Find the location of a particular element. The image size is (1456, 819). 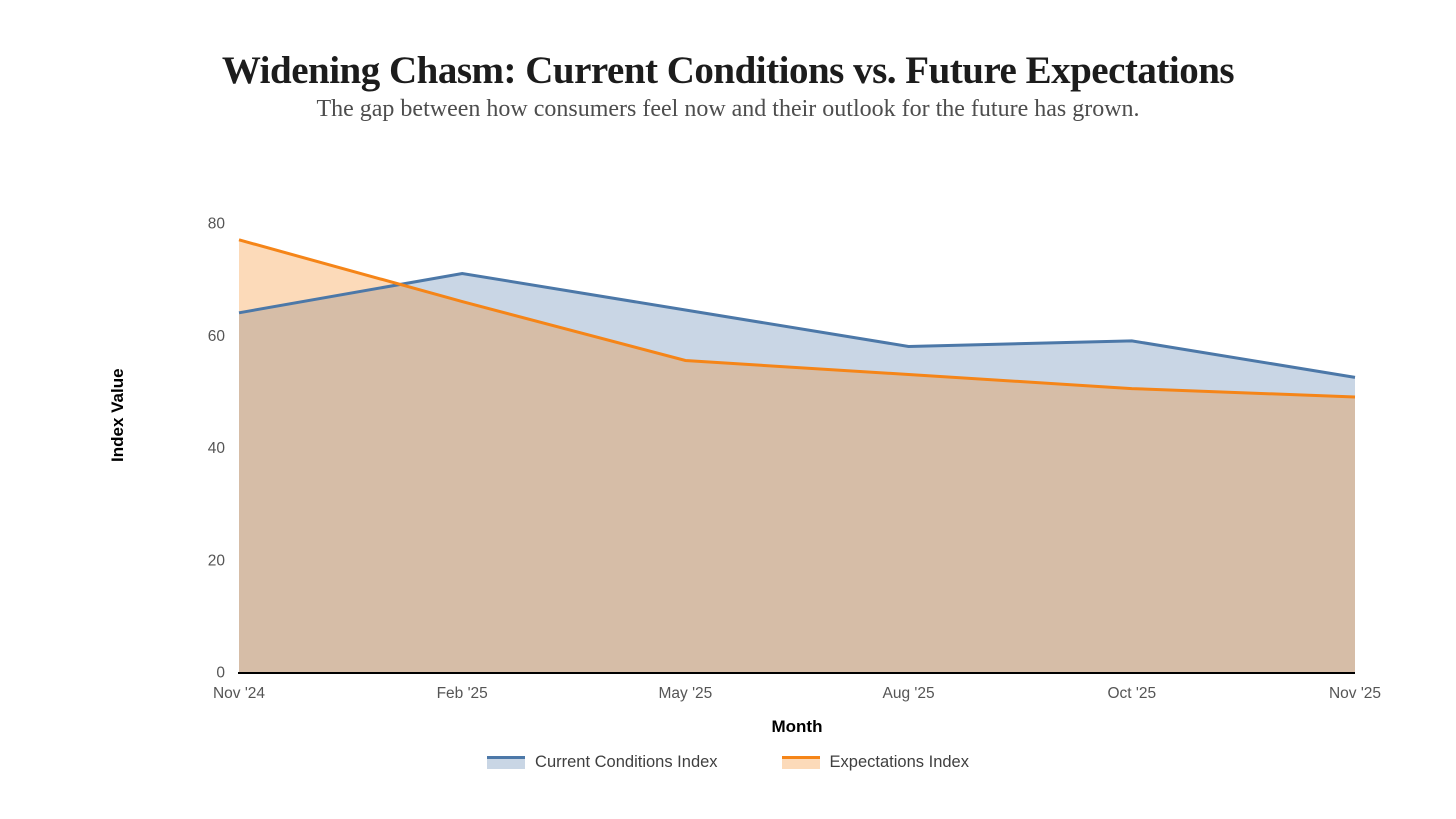

x-tick-label: Nov '25 is located at coordinates (1355, 693).